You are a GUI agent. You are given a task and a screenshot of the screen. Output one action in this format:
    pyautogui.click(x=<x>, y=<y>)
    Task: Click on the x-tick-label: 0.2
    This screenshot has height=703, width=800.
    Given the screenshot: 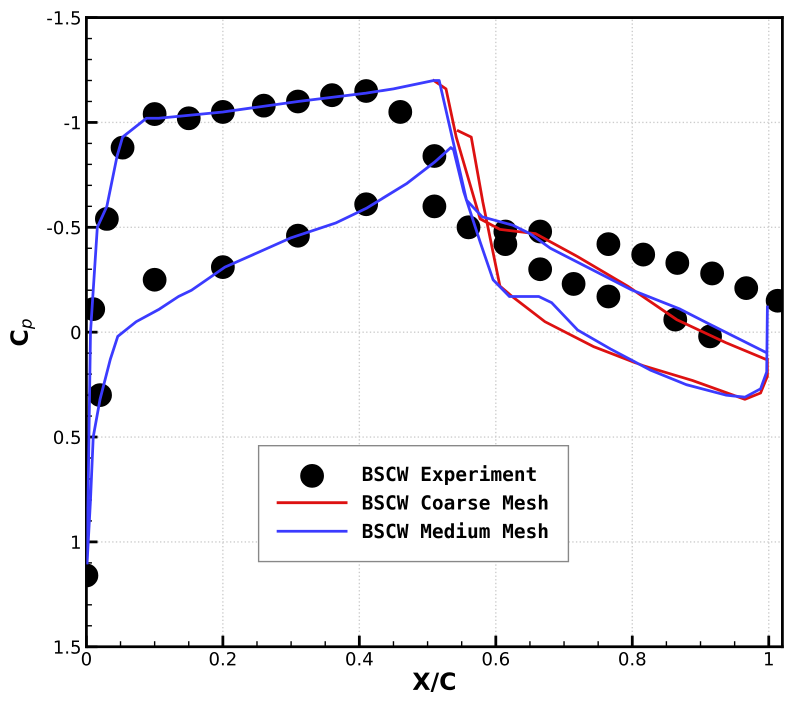 What is the action you would take?
    pyautogui.click(x=223, y=659)
    